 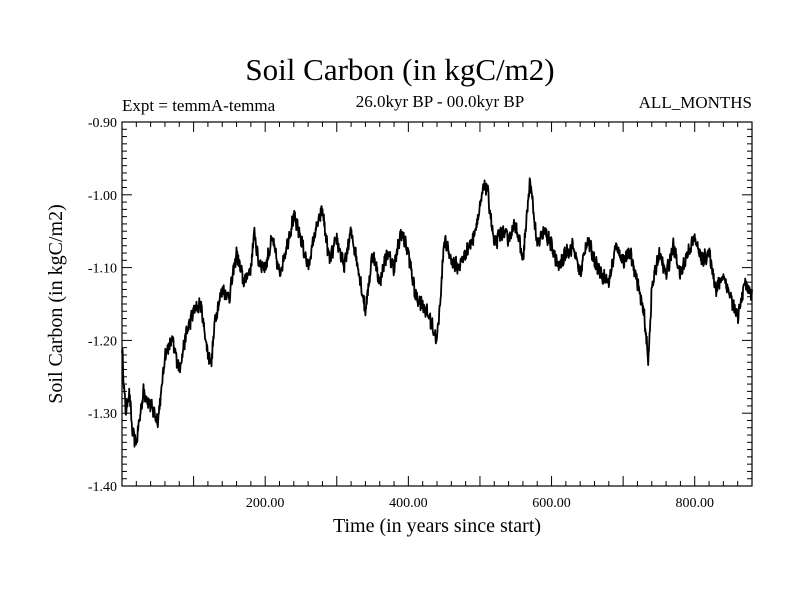 What do you see at coordinates (102, 269) in the screenshot?
I see `y-tick-label: -1.10` at bounding box center [102, 269].